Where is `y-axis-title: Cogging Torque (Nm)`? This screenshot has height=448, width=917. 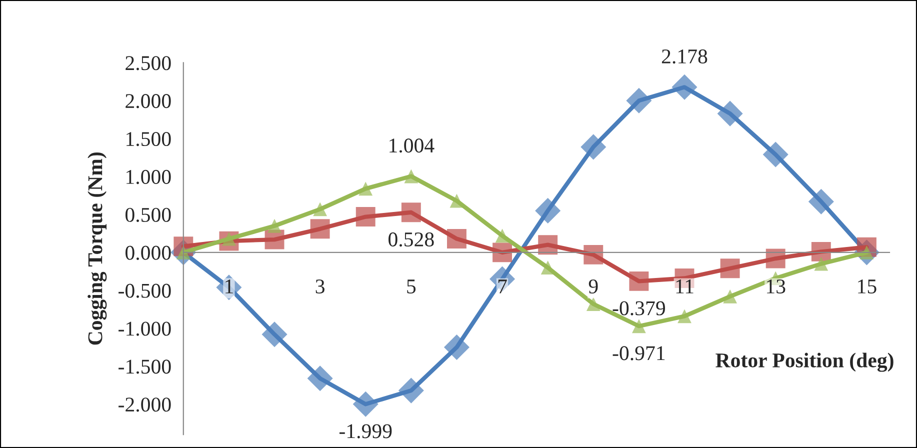 y-axis-title: Cogging Torque (Nm) is located at coordinates (97, 248).